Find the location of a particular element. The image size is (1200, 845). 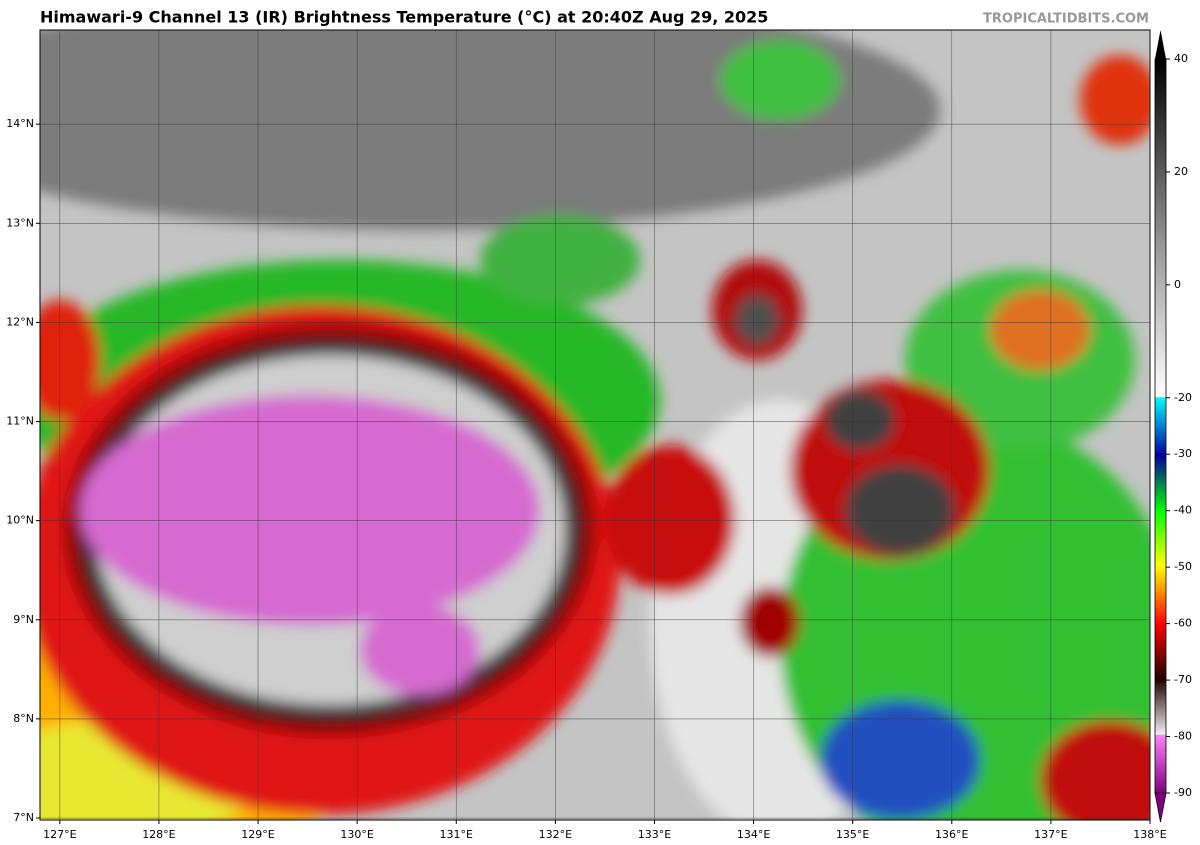

colorbar-tick-label: -50 is located at coordinates (1183, 566).